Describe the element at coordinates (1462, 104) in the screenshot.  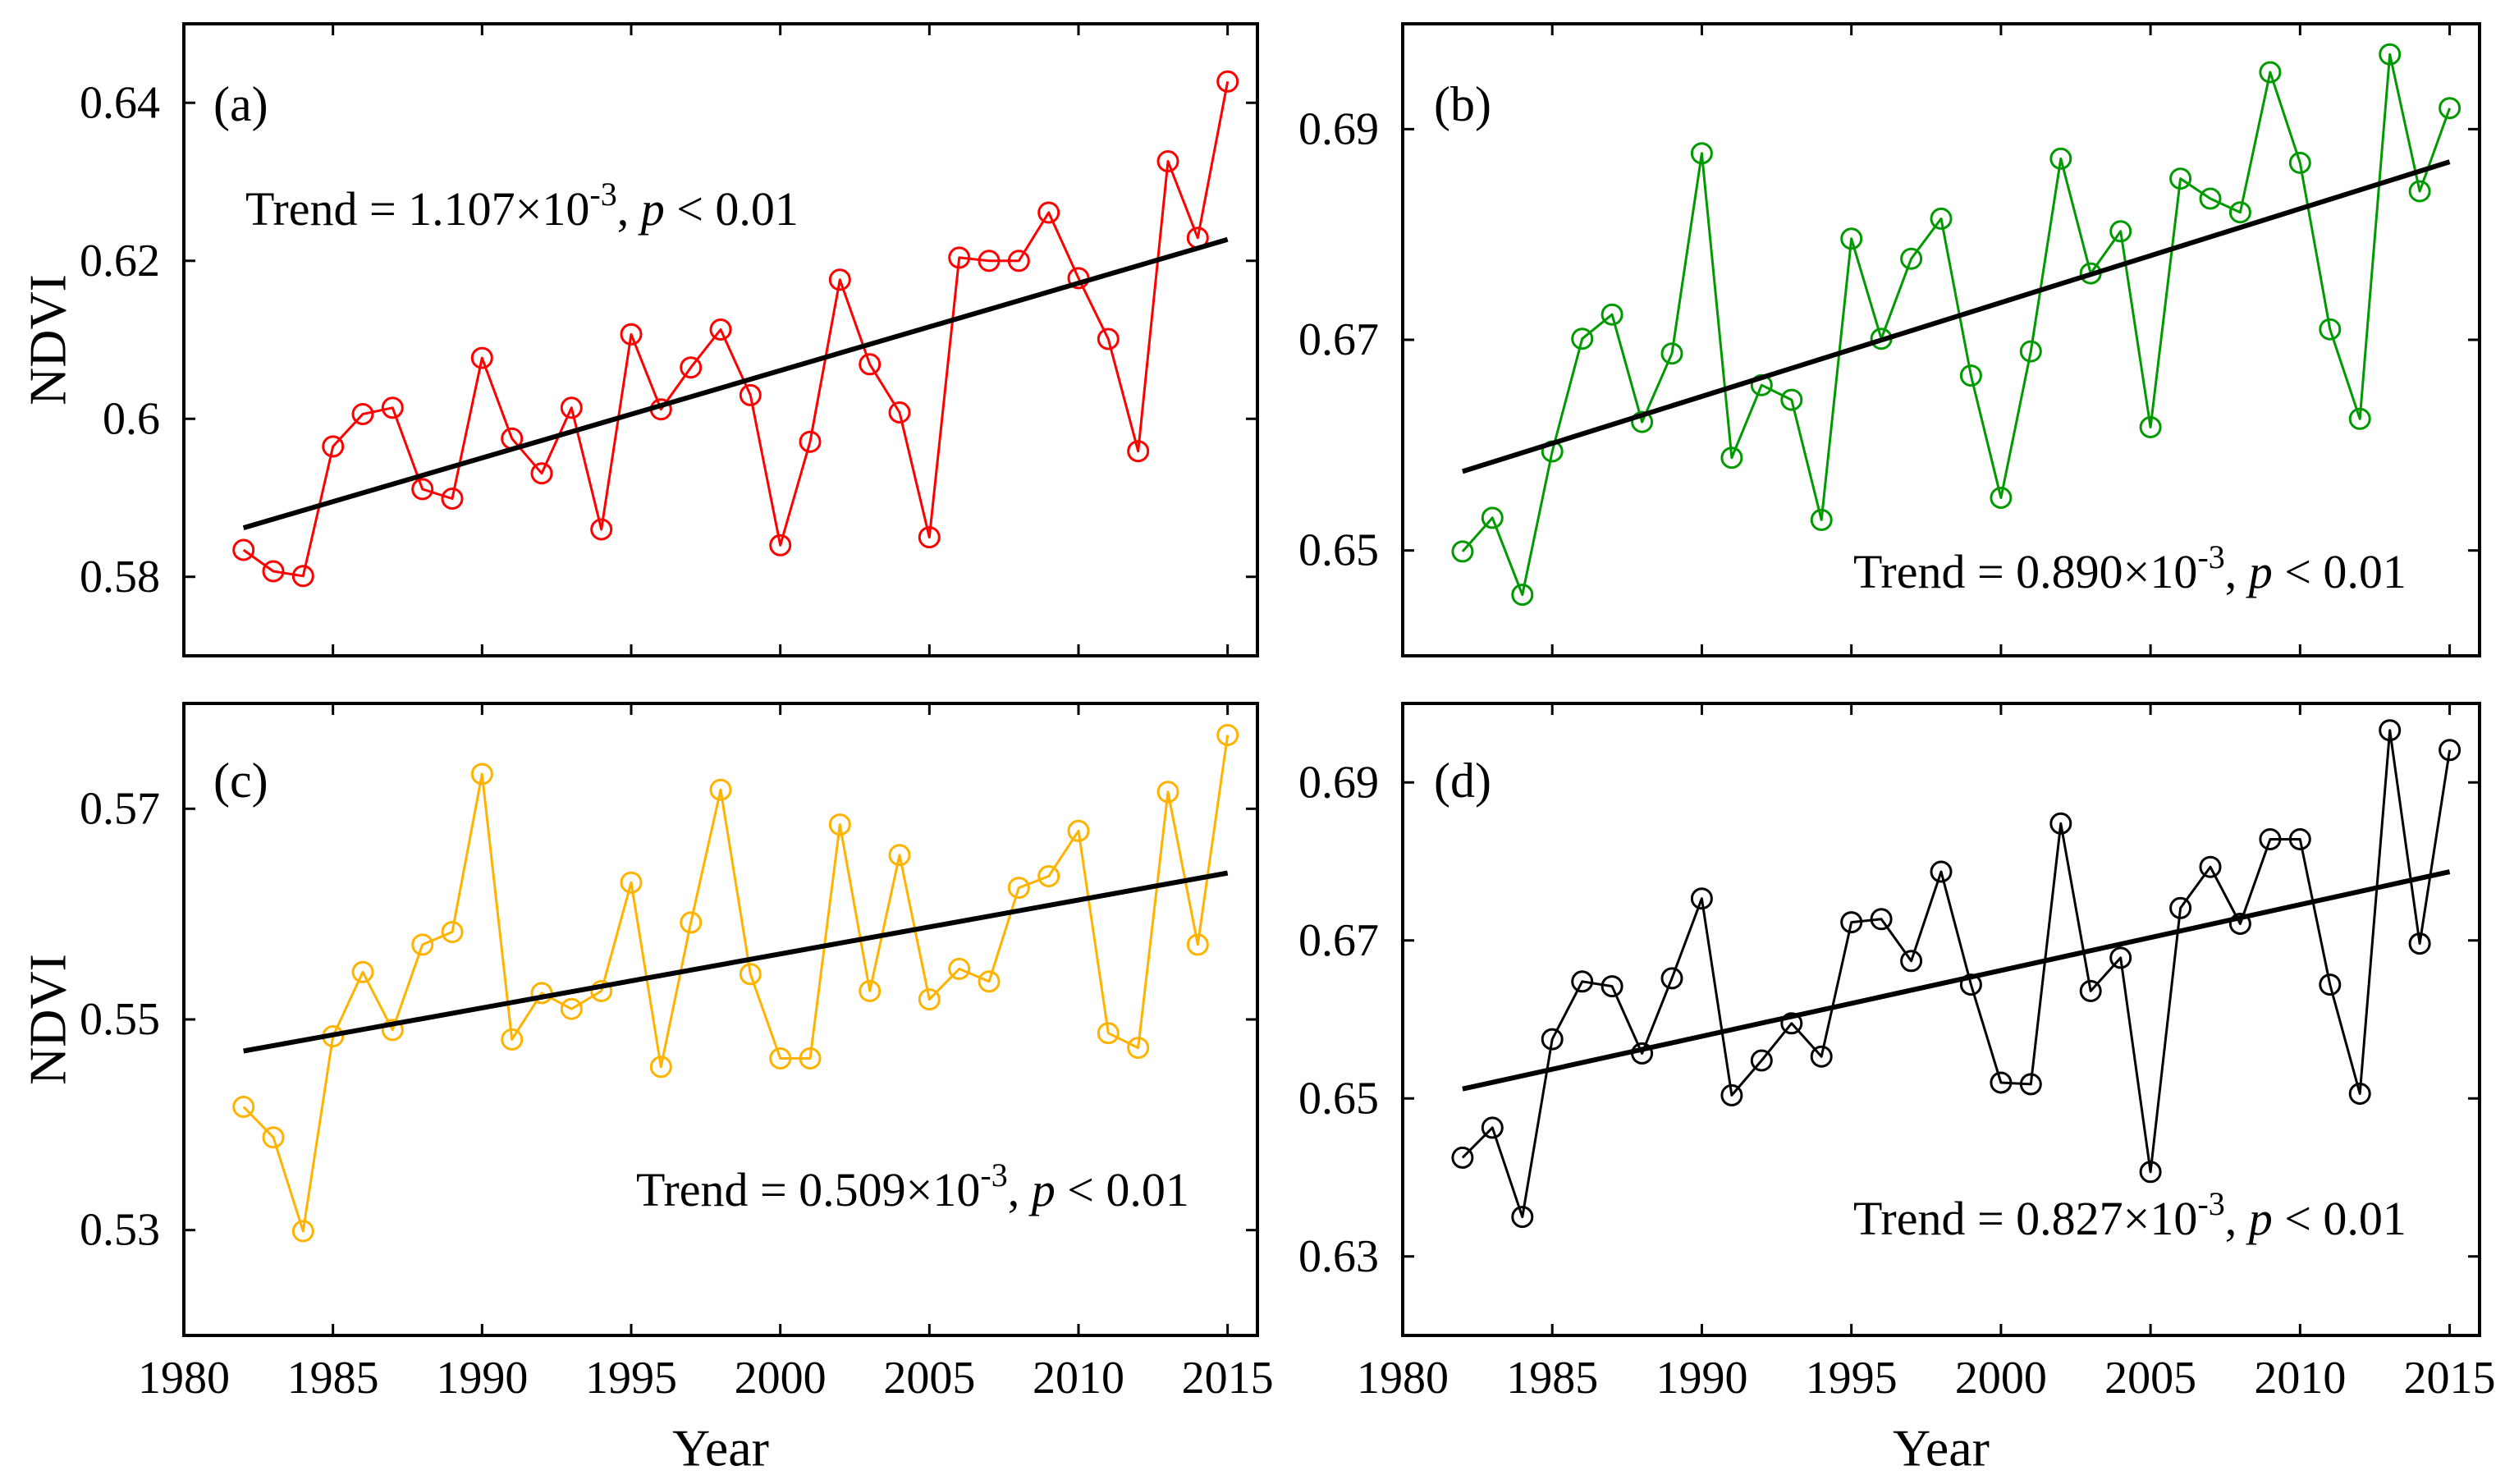
I see `panel-label: (b)` at that location.